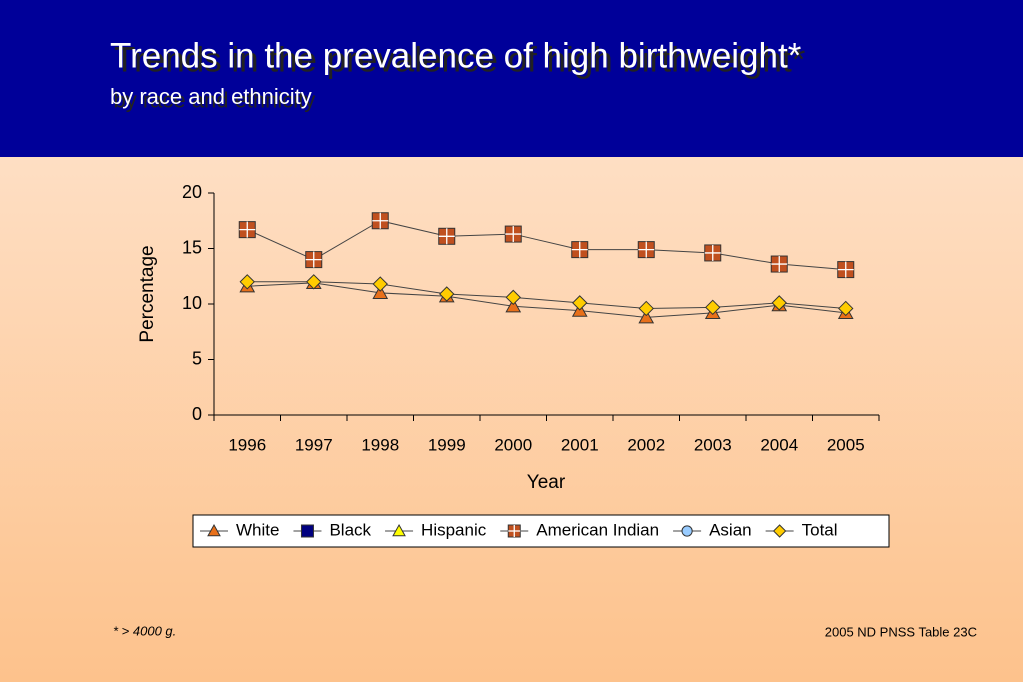 Image resolution: width=1023 pixels, height=682 pixels. I want to click on y-tick-label: 5, so click(197, 358).